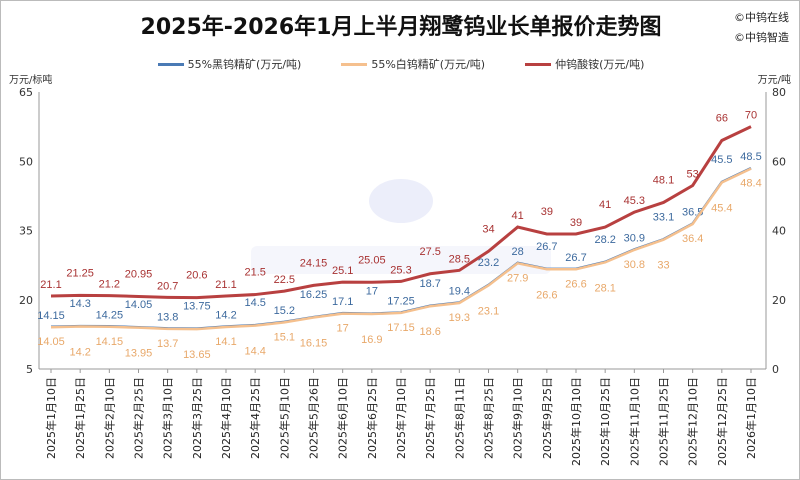 The image size is (800, 480). What do you see at coordinates (663, 266) in the screenshot?
I see `data-label: 33` at bounding box center [663, 266].